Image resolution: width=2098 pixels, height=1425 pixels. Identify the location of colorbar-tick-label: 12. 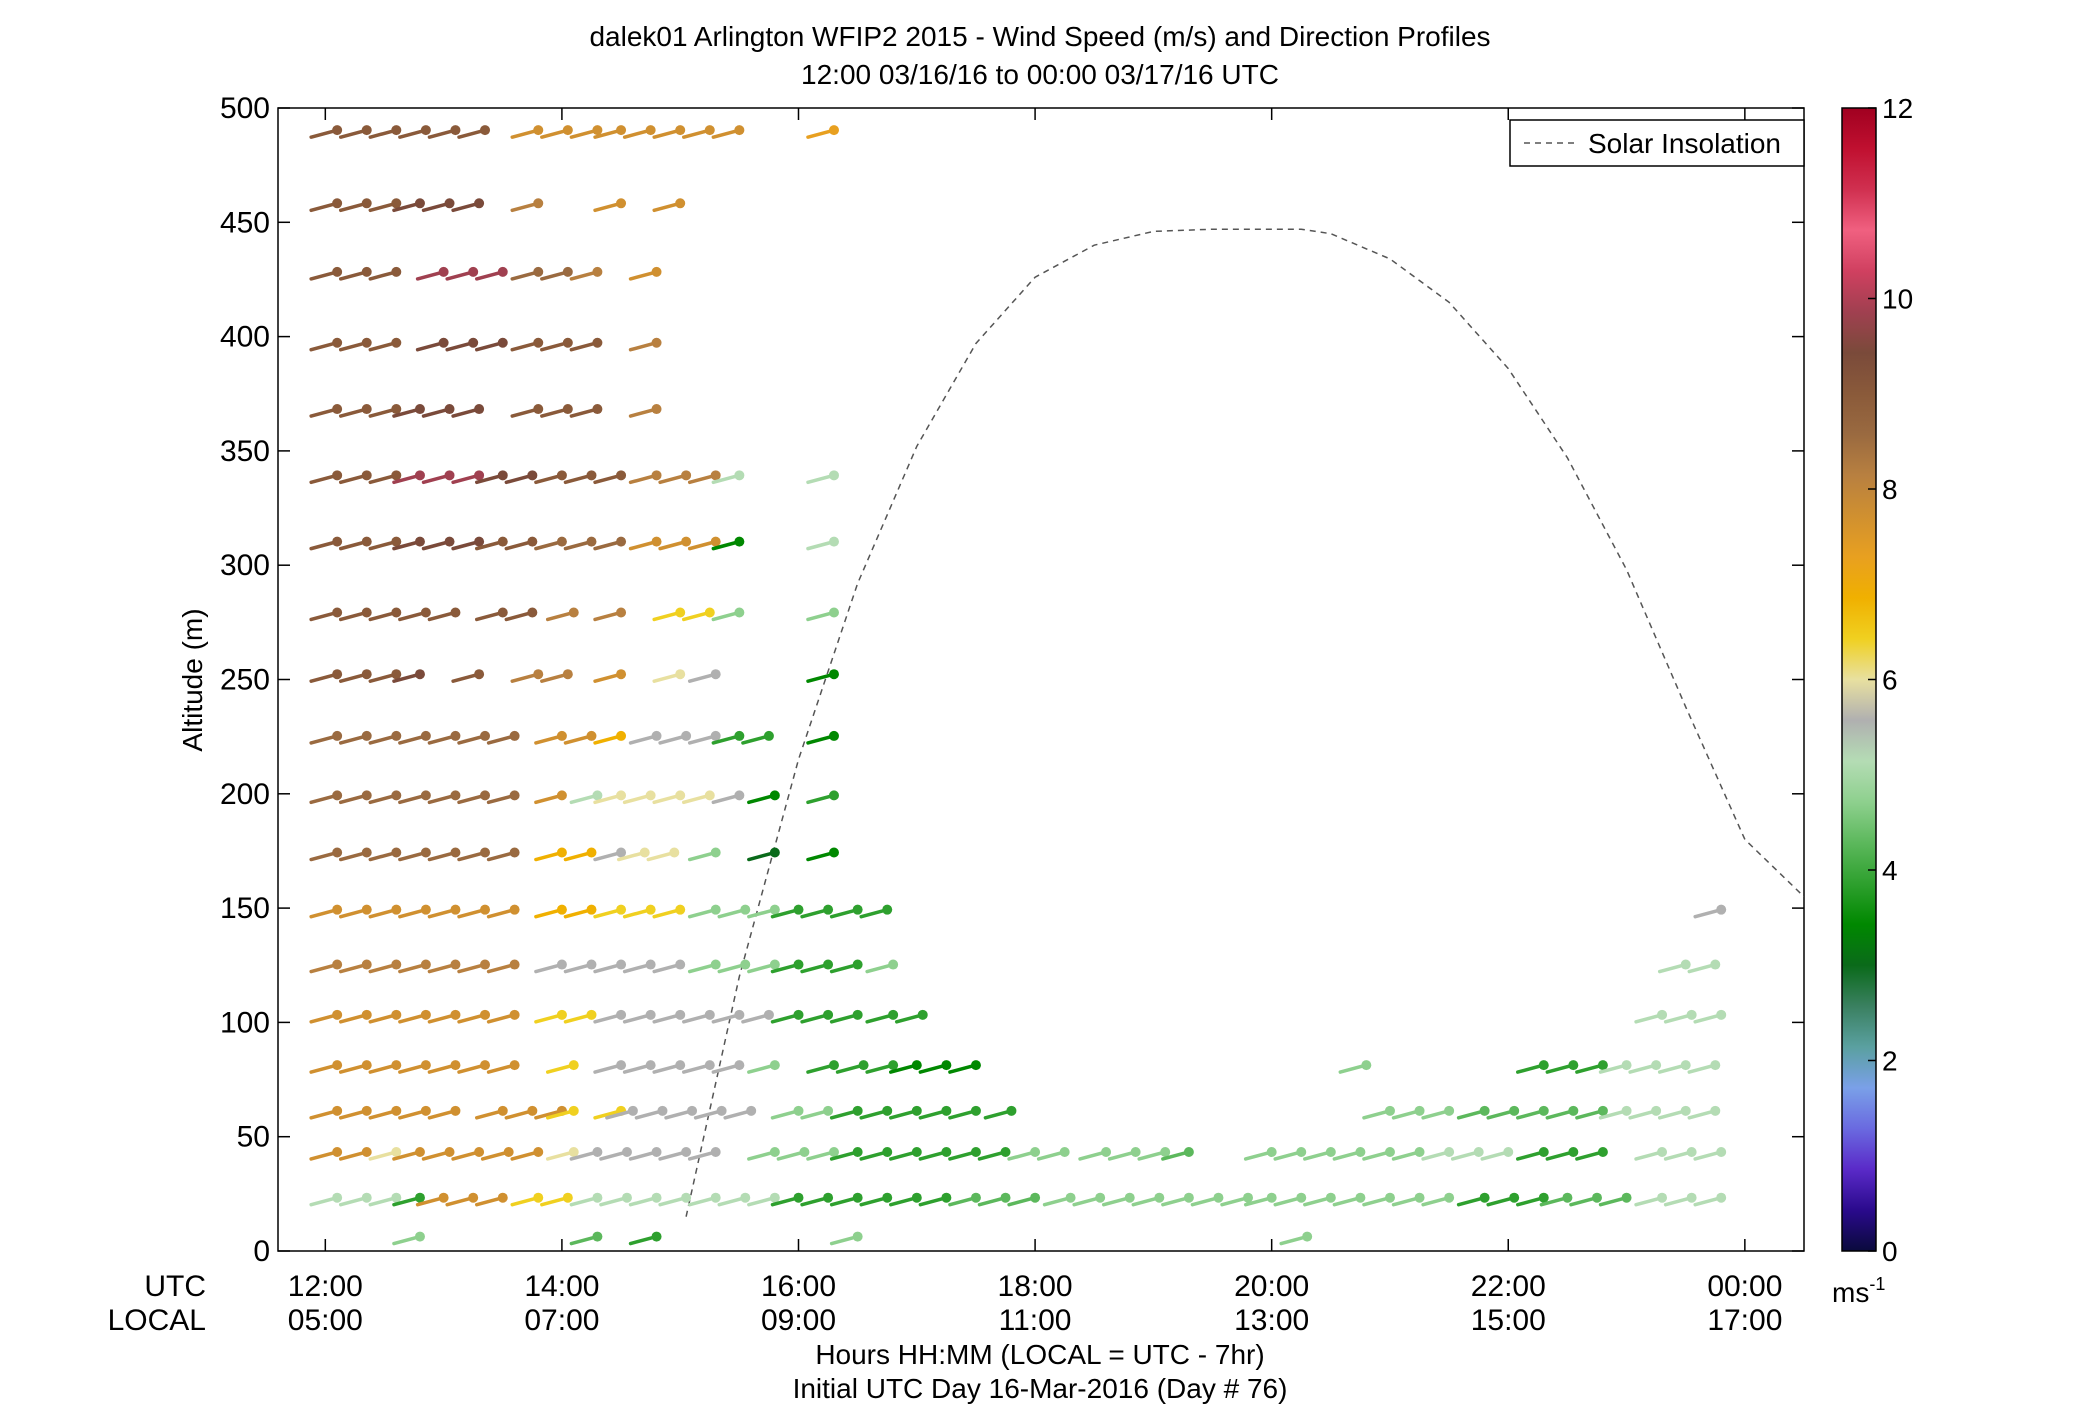
(1897, 108).